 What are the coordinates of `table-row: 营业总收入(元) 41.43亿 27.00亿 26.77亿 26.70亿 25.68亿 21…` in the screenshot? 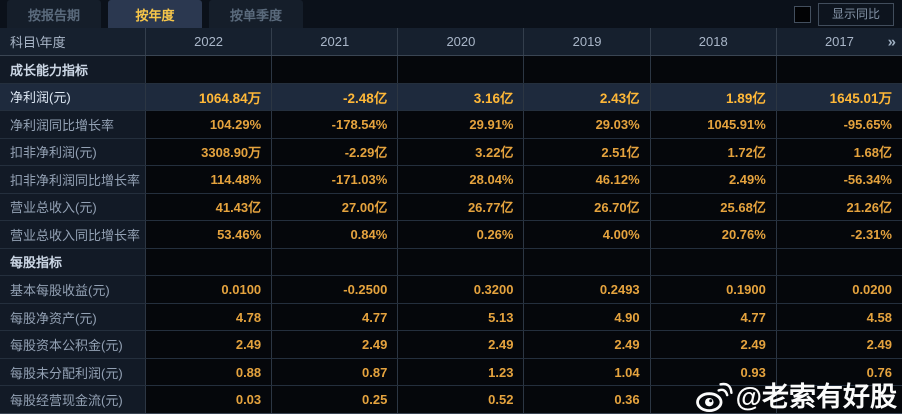 It's located at (451, 207).